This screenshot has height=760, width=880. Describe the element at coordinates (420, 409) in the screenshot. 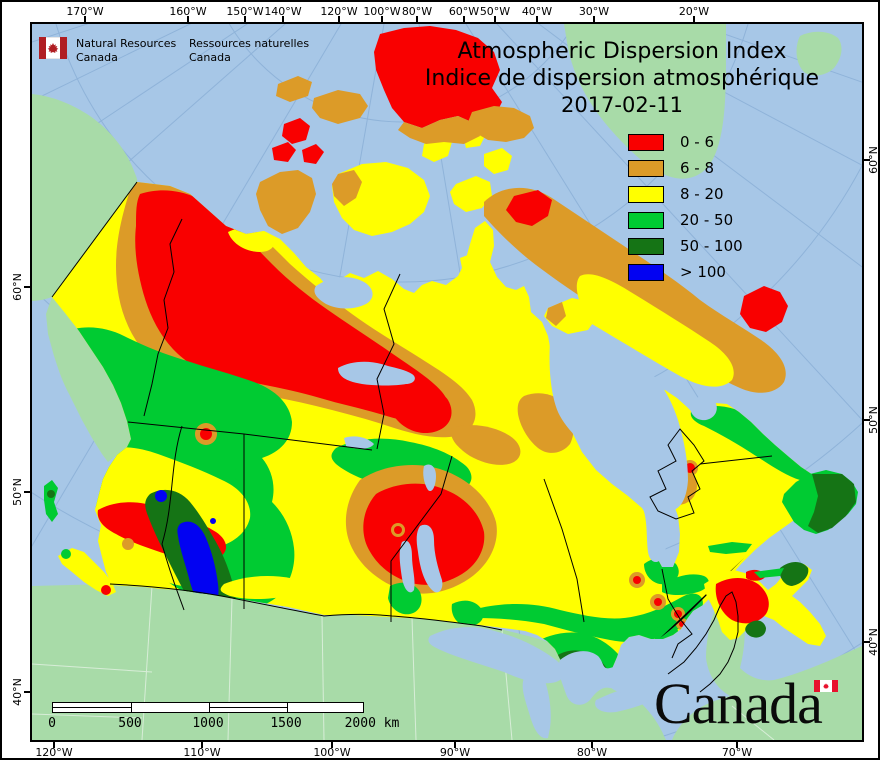

I see `adi-red-east-great-slave` at that location.